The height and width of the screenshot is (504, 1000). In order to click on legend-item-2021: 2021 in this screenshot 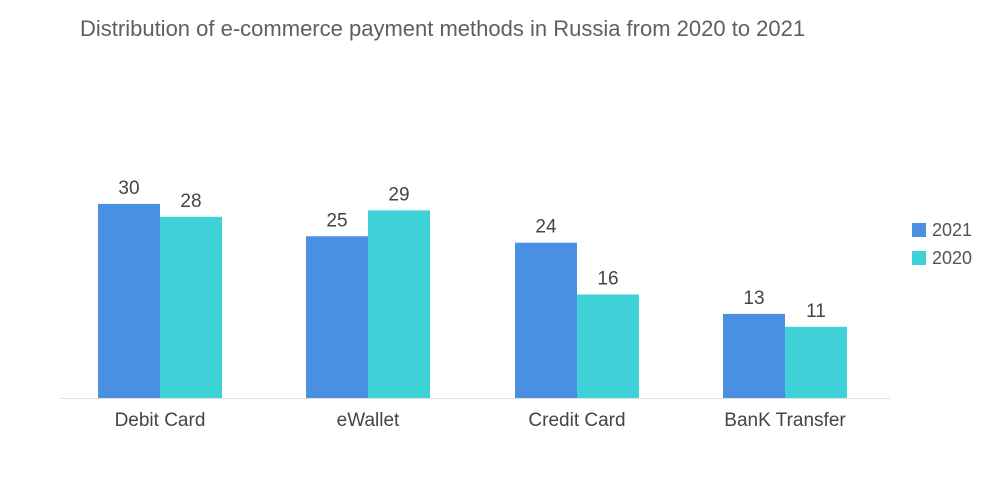, I will do `click(942, 230)`.